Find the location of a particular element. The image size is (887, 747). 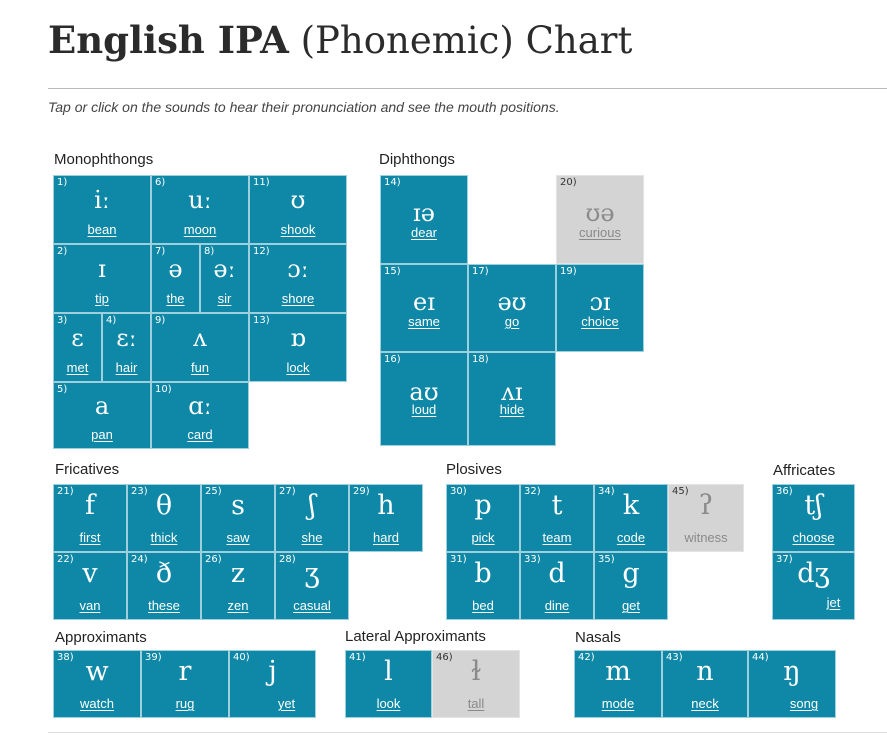

sound-number: 34) is located at coordinates (606, 491).